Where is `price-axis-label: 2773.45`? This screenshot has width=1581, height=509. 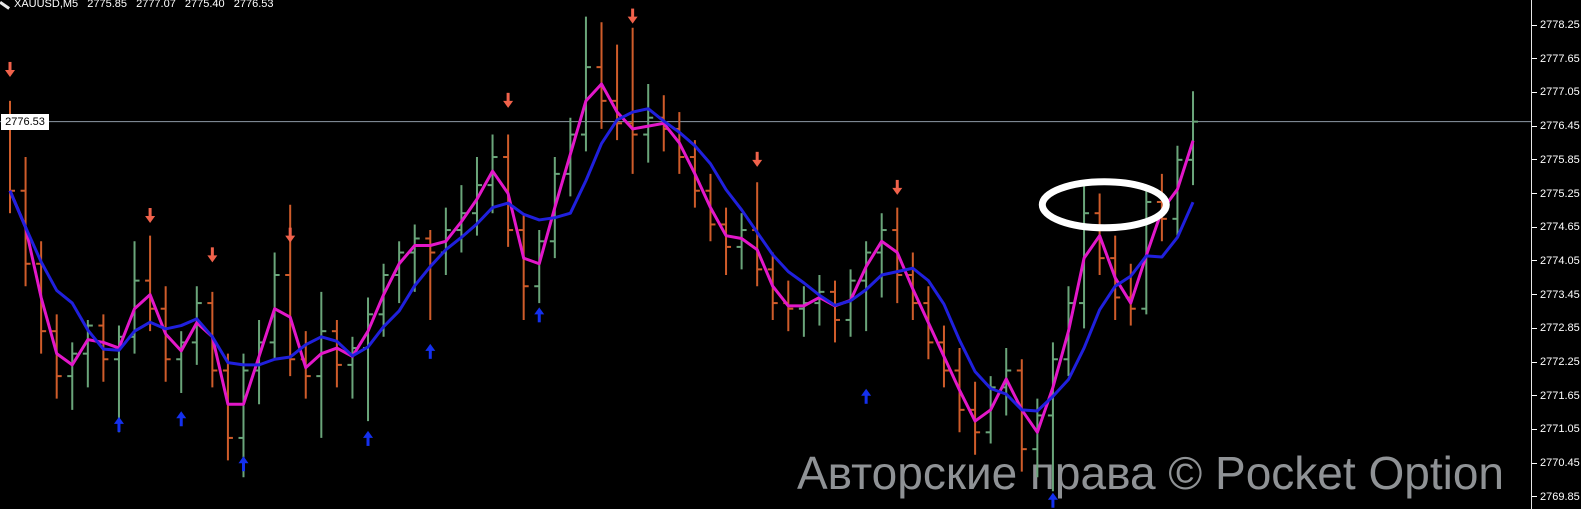
price-axis-label: 2773.45 is located at coordinates (1560, 294).